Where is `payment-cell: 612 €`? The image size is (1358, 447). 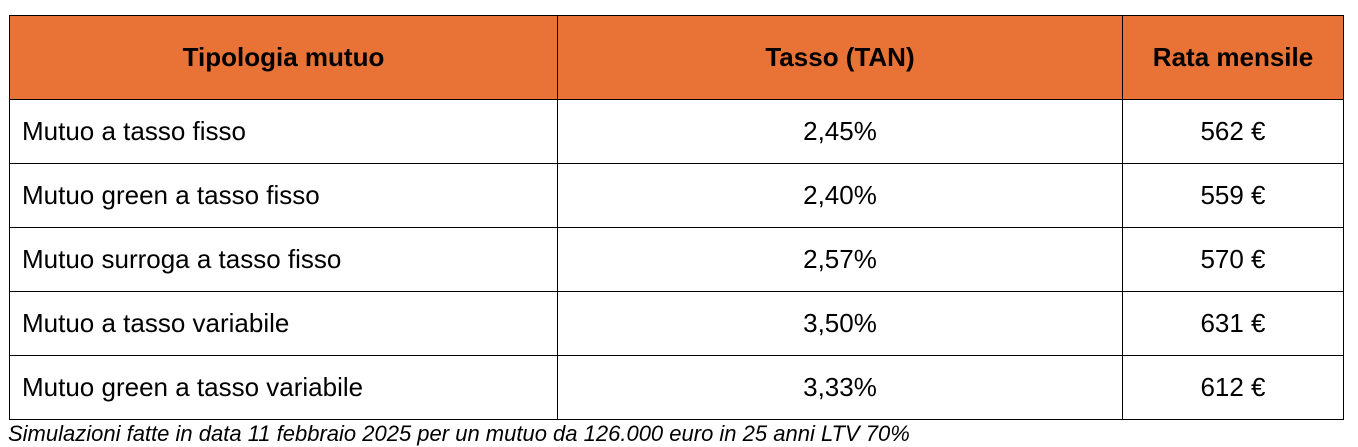 payment-cell: 612 € is located at coordinates (1233, 387).